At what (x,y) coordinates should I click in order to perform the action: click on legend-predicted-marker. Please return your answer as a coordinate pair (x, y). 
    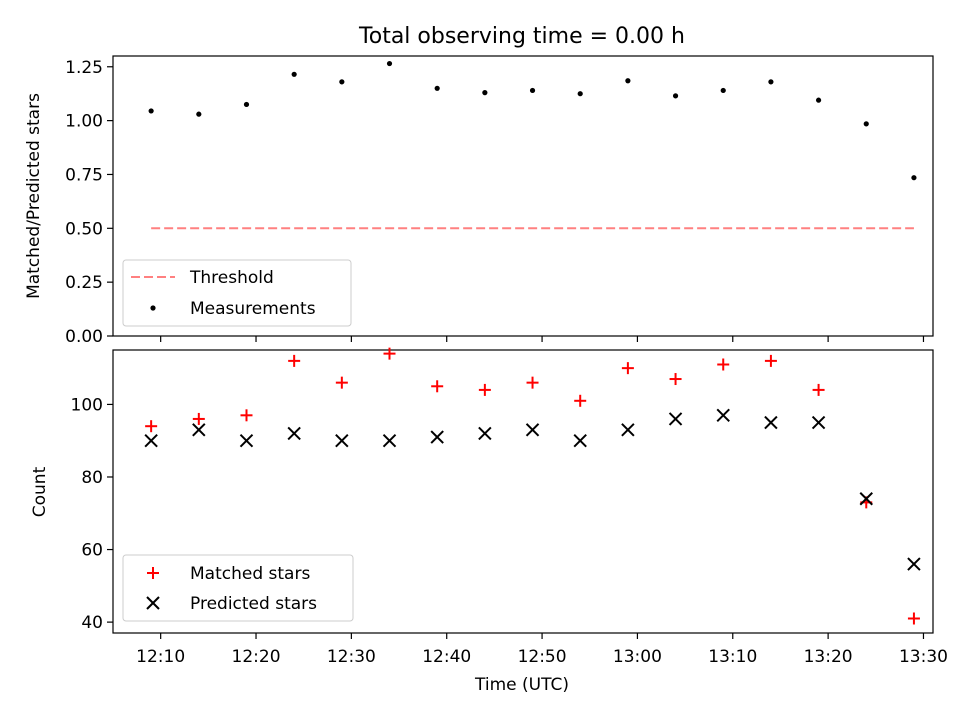
    Looking at the image, I should click on (153, 603).